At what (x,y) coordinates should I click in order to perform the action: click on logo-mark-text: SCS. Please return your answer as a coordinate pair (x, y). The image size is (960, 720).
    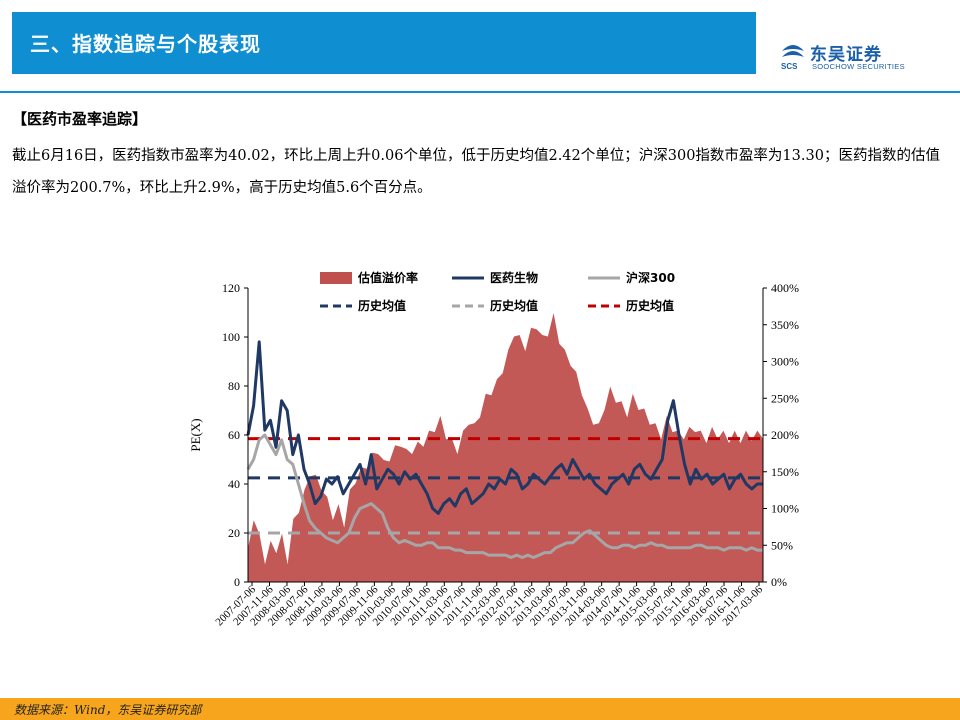
    Looking at the image, I should click on (789, 66).